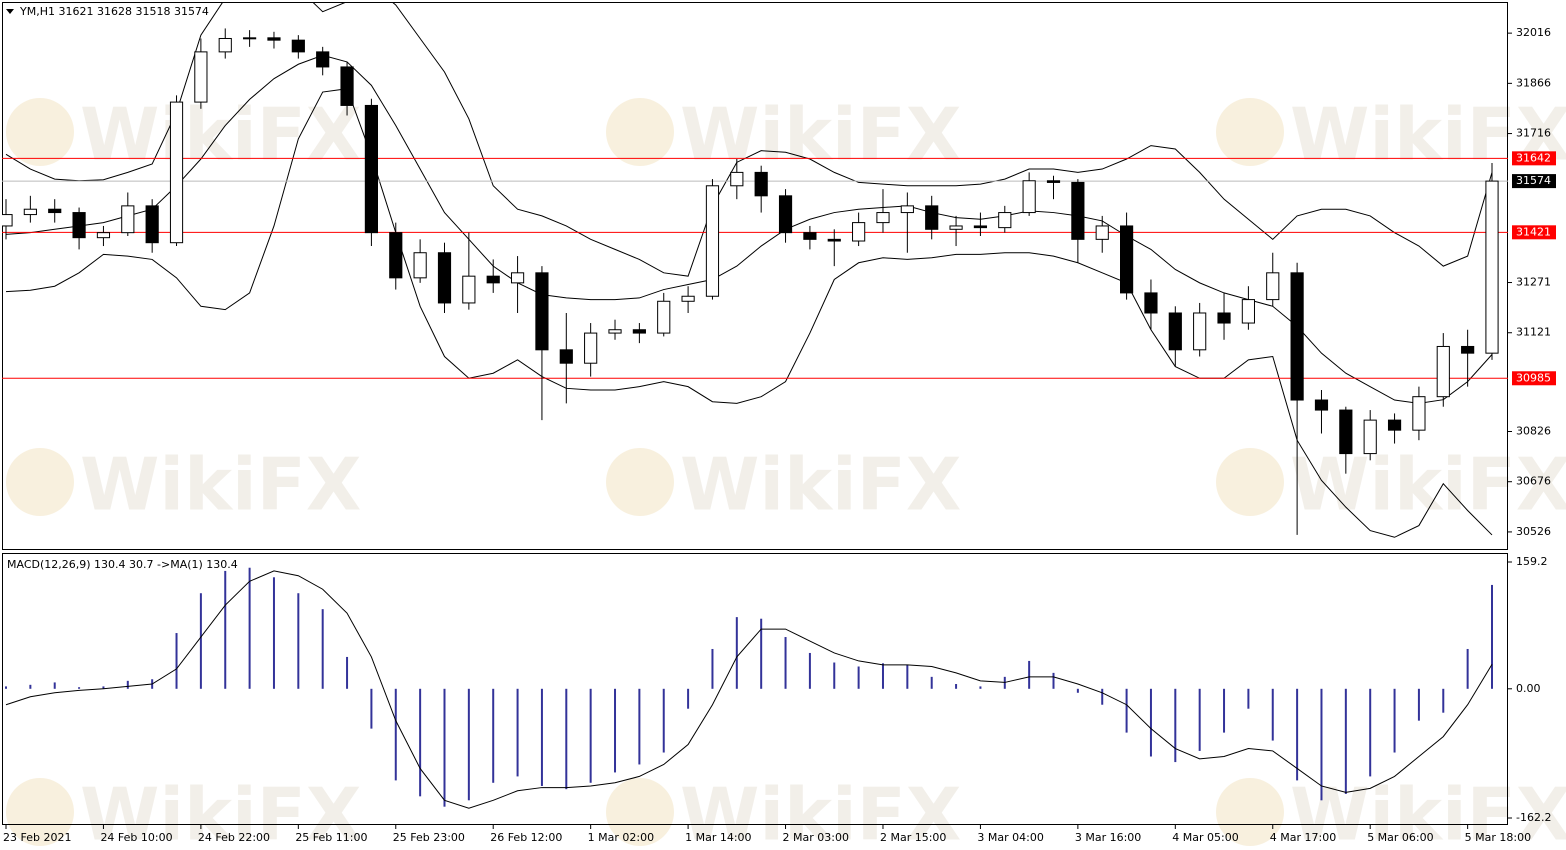  I want to click on chart-title: YM,H1 31621 31628 31518 31574, so click(114, 11).